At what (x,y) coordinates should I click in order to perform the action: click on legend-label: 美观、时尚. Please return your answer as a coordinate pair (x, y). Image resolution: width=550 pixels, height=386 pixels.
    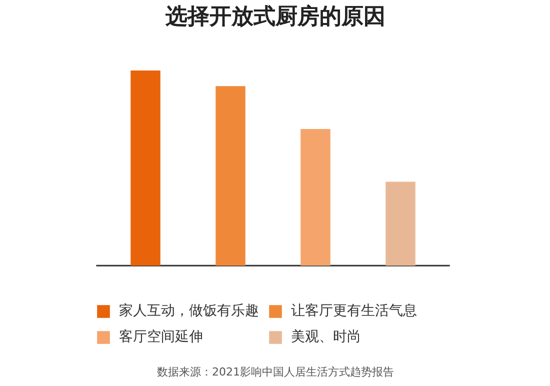
    Looking at the image, I should click on (326, 337).